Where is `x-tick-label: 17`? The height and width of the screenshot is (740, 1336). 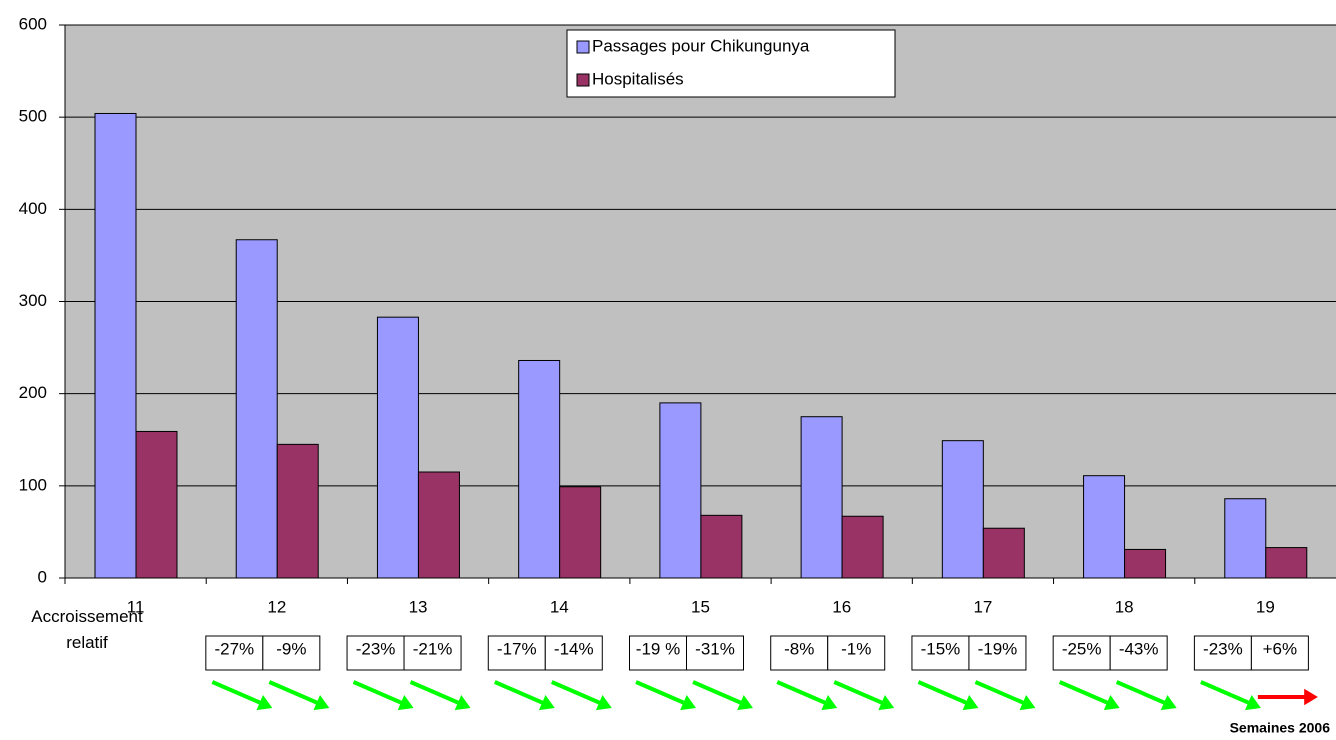
x-tick-label: 17 is located at coordinates (982, 606).